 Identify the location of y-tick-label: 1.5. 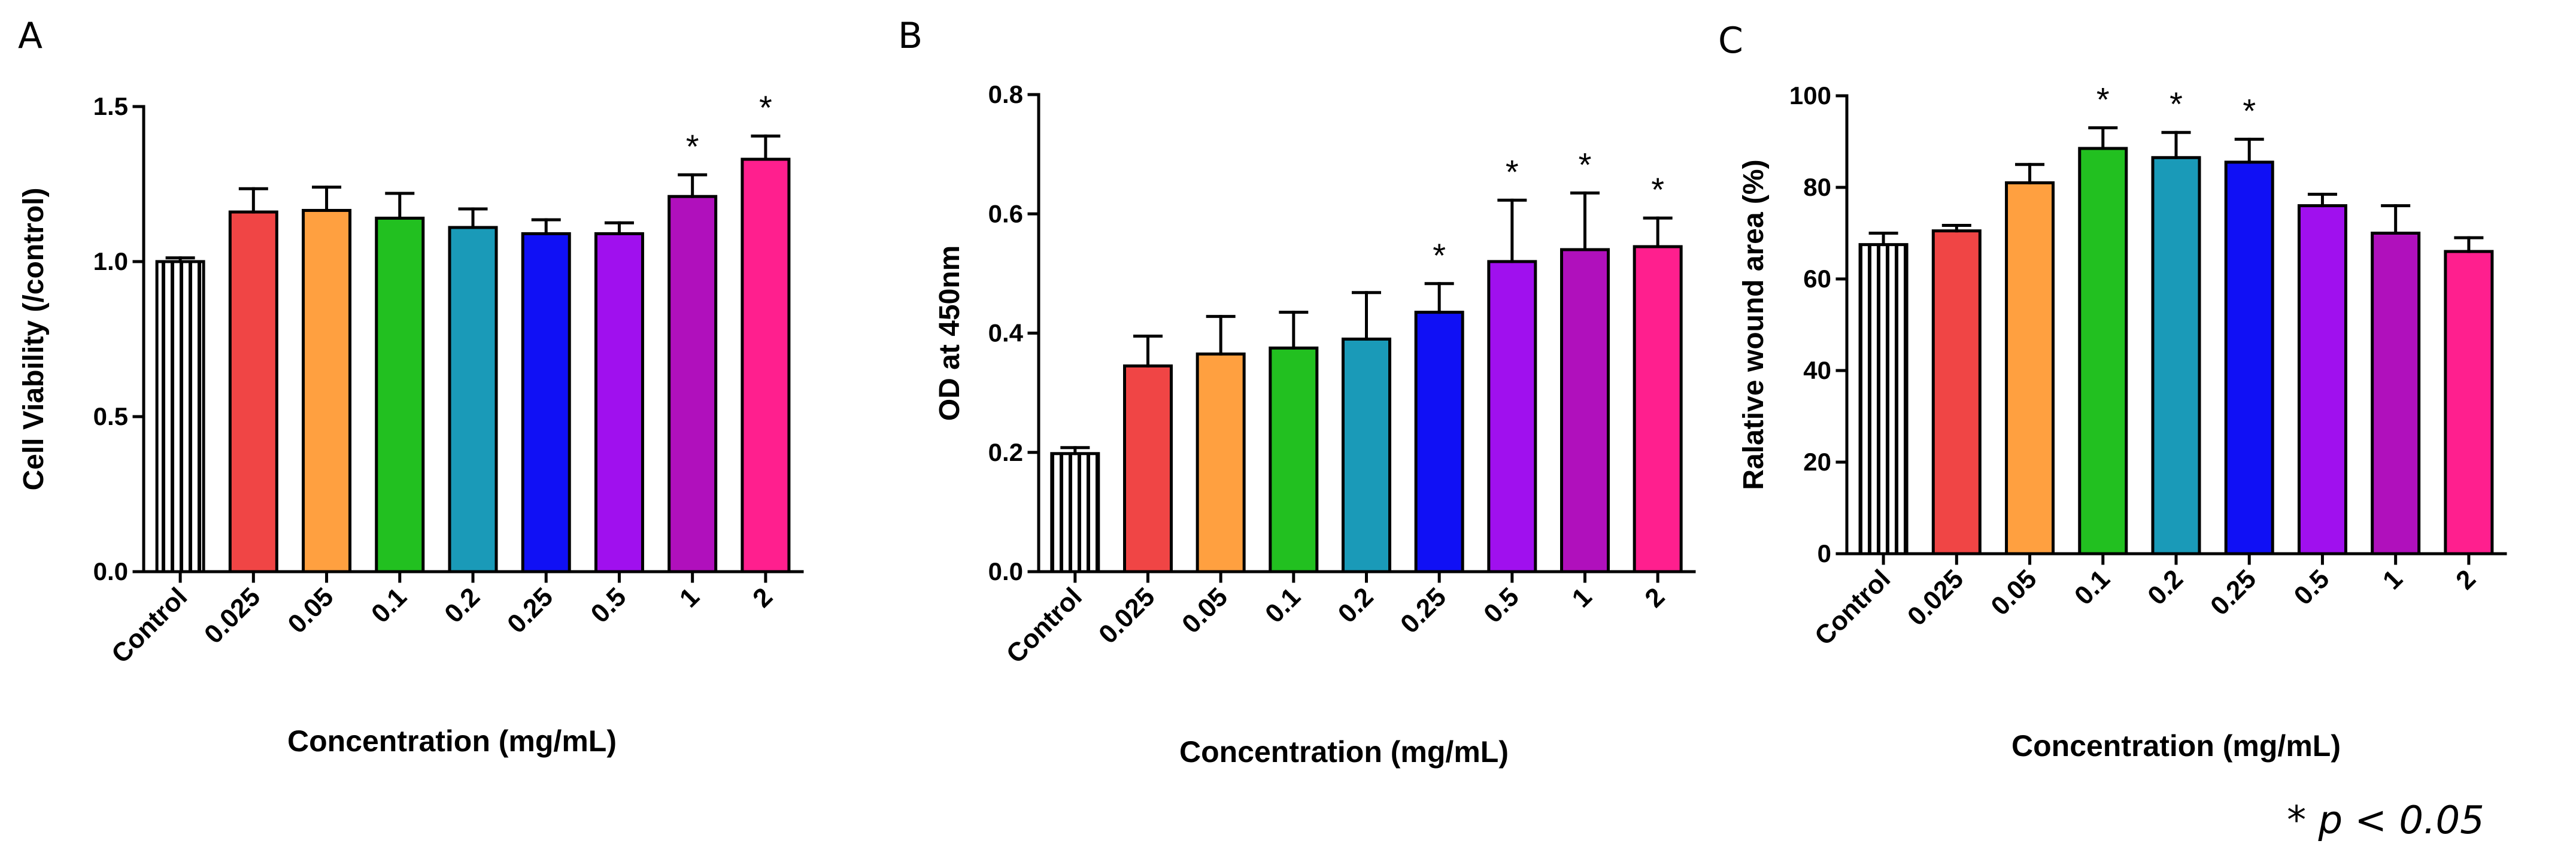
(110, 106).